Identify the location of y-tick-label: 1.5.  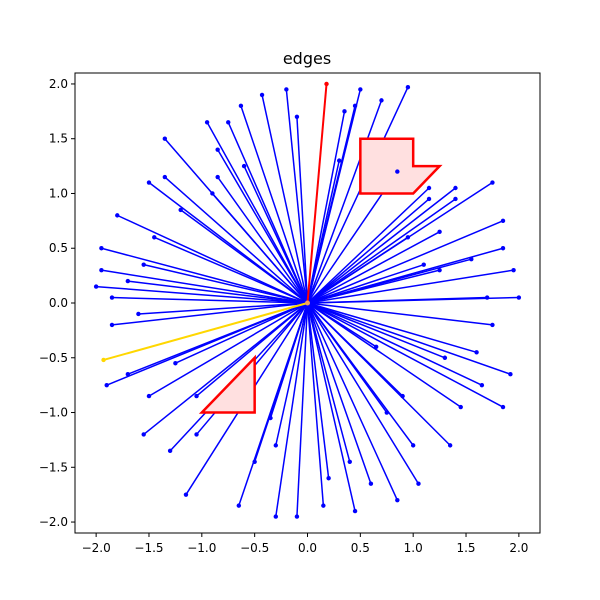
(58, 139).